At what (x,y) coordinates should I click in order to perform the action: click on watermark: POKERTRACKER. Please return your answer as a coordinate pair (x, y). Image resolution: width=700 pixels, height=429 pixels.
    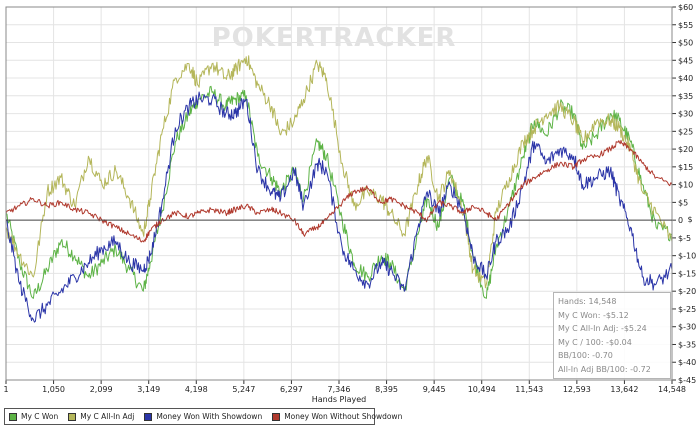
    Looking at the image, I should click on (334, 38).